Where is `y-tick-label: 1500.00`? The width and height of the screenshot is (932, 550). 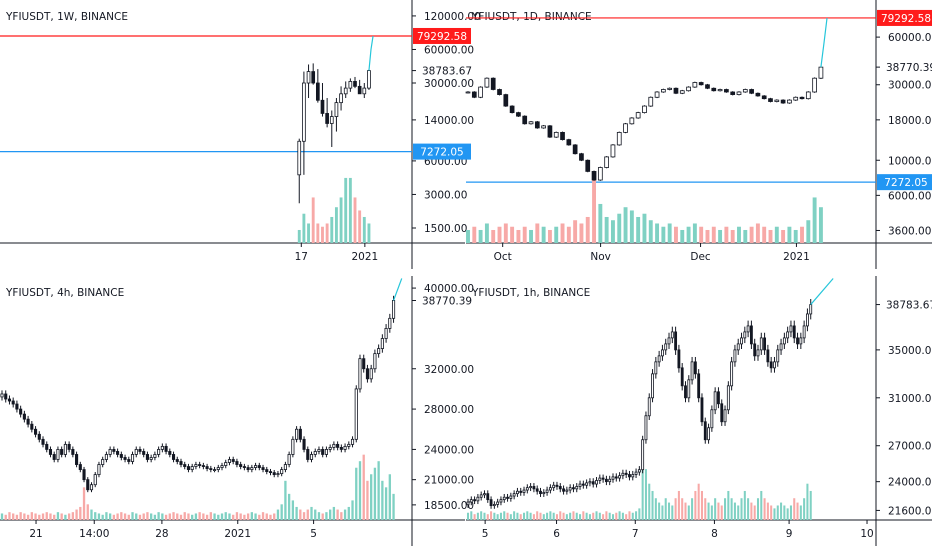 y-tick-label: 1500.00 is located at coordinates (445, 229).